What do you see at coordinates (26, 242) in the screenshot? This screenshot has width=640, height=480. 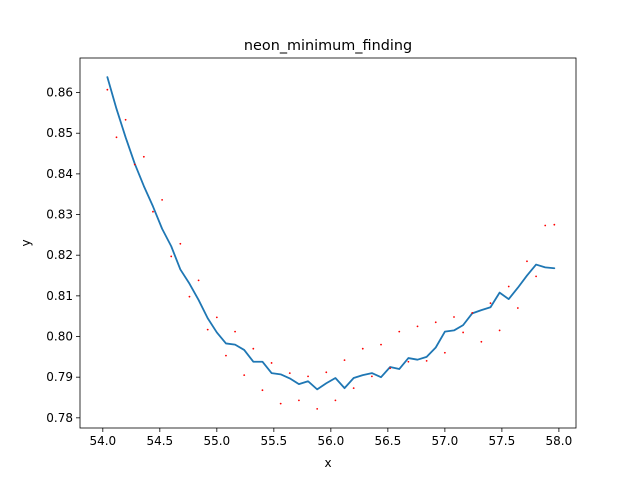 I see `y-axis-label: y` at bounding box center [26, 242].